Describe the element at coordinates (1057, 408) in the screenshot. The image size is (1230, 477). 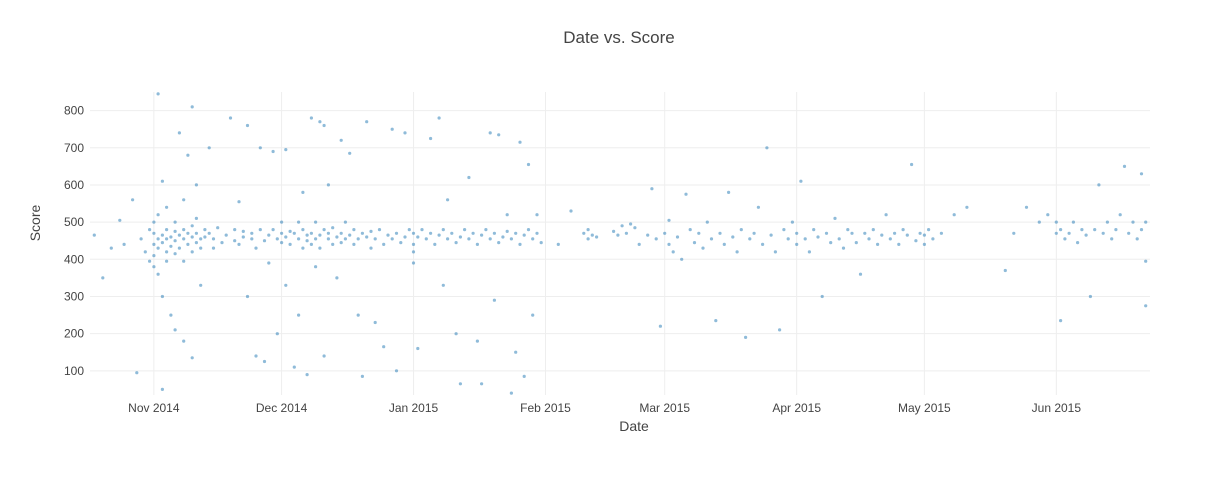
I see `x-tick-label: Jun 2015` at that location.